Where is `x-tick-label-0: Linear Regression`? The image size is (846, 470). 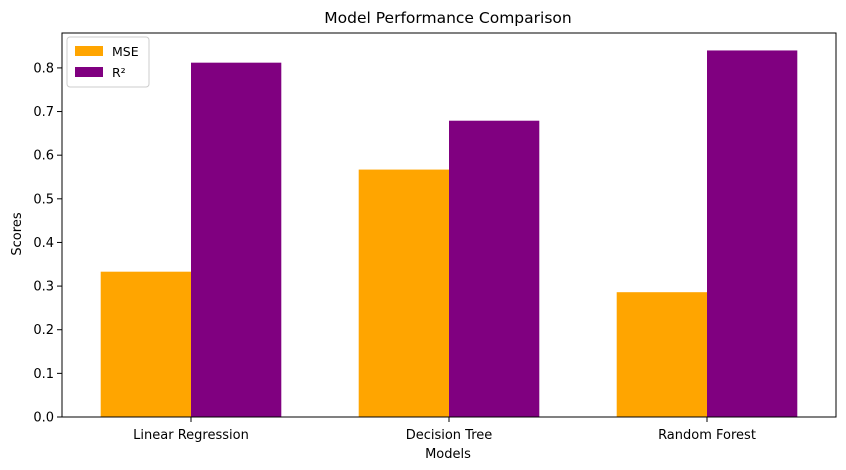
x-tick-label-0: Linear Regression is located at coordinates (191, 435).